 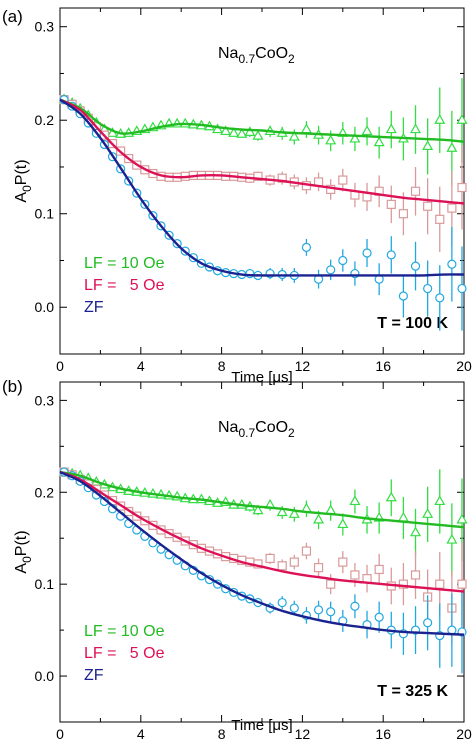 What do you see at coordinates (12, 386) in the screenshot?
I see `panel-label: (b)` at bounding box center [12, 386].